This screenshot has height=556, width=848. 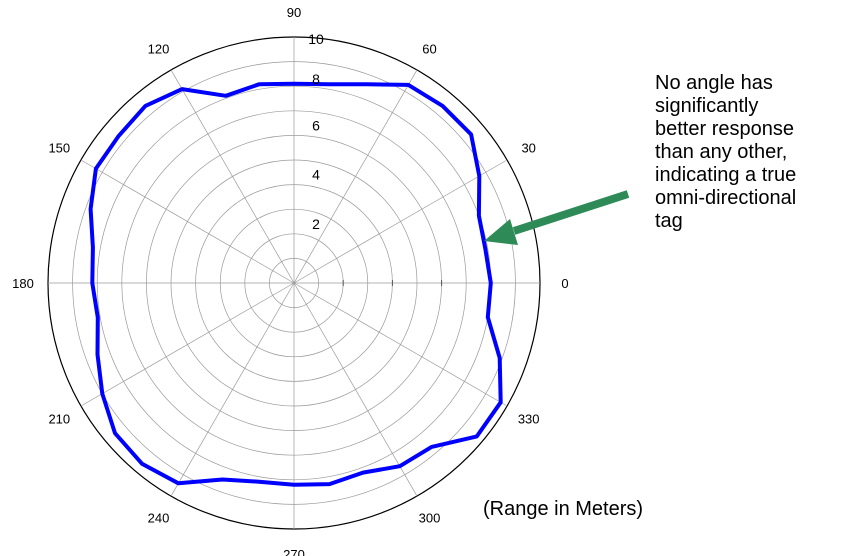 What do you see at coordinates (316, 39) in the screenshot?
I see `radial-tick-label: 10` at bounding box center [316, 39].